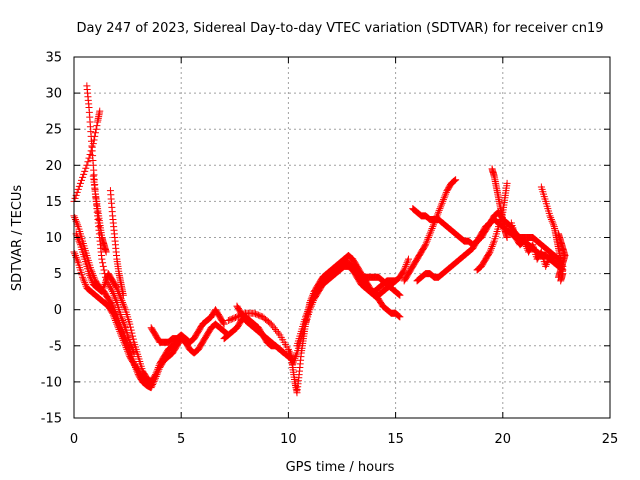 Image resolution: width=640 pixels, height=480 pixels. Describe the element at coordinates (288, 439) in the screenshot. I see `x-tick-label: 10` at that location.